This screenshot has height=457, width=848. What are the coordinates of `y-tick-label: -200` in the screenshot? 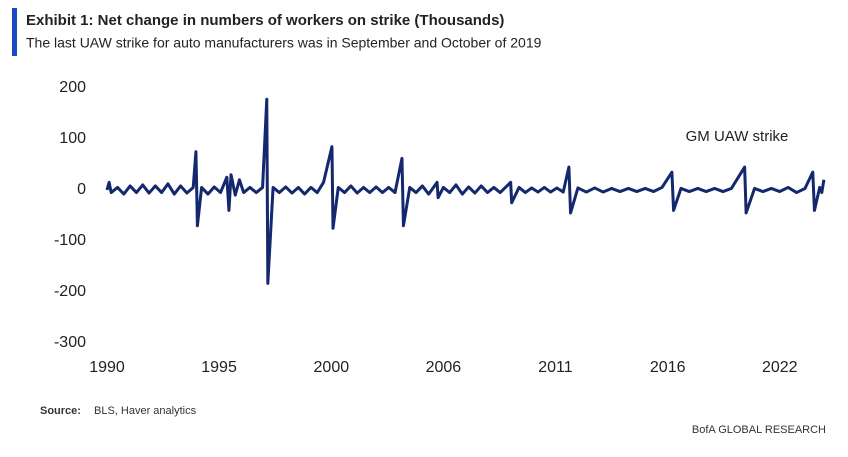 It's located at (70, 291).